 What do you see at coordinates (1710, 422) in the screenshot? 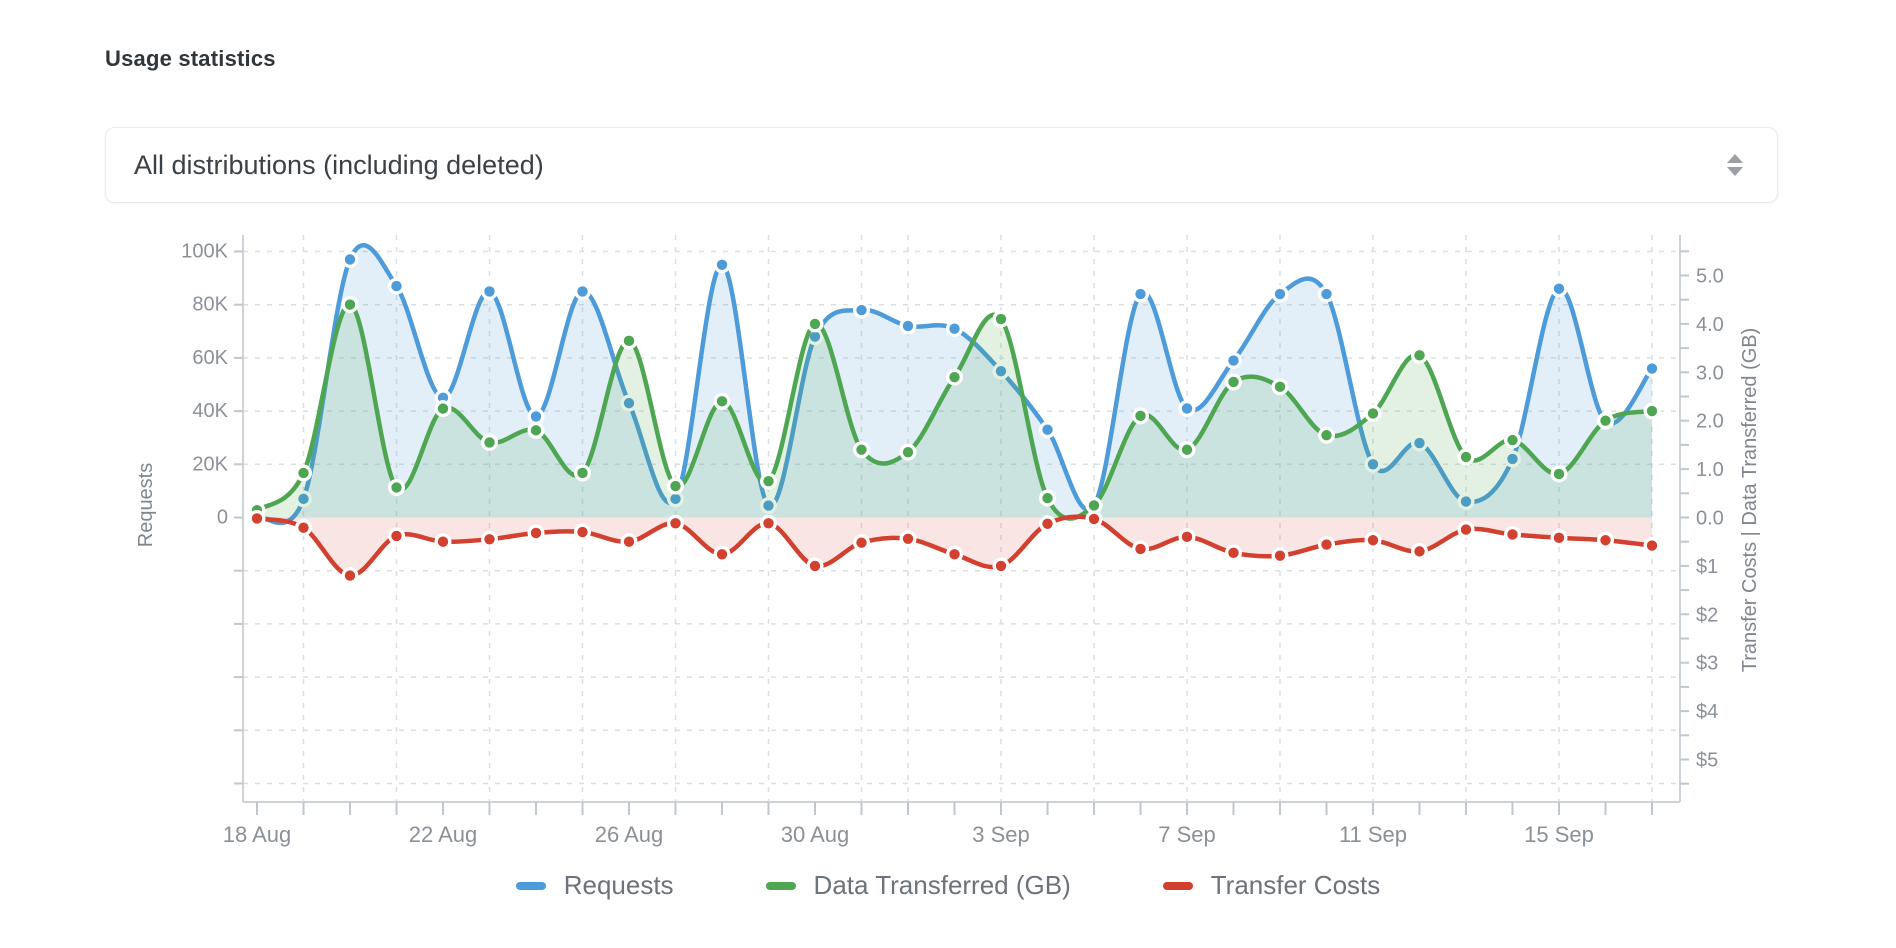
I see `right-axis-gb-tick-label: 2.0` at bounding box center [1710, 422].